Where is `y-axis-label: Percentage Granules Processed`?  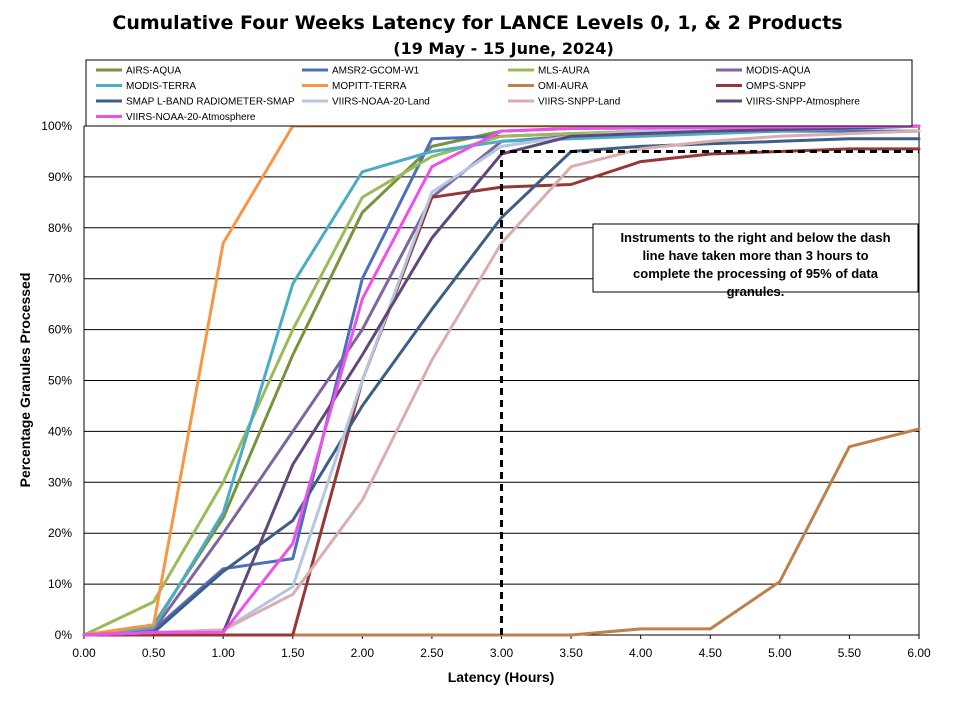
y-axis-label: Percentage Granules Processed is located at coordinates (25, 380).